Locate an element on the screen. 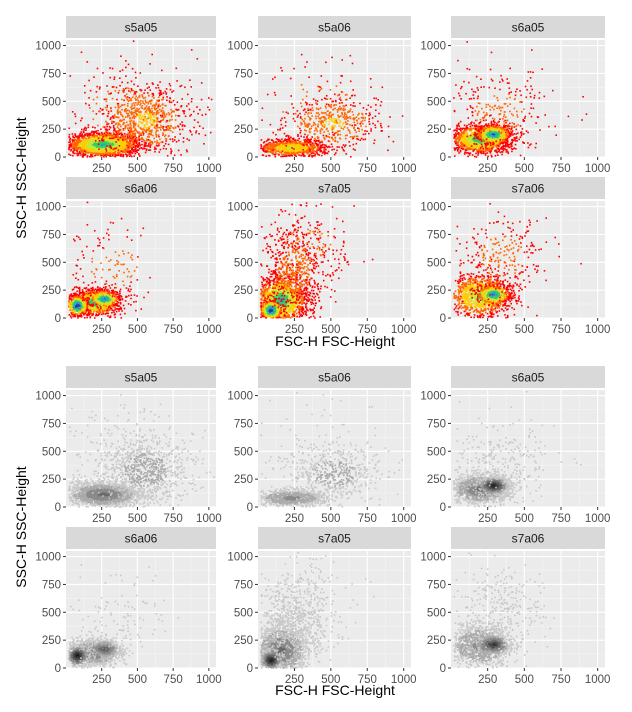 The width and height of the screenshot is (632, 712). y-tick-label: 250 is located at coordinates (51, 130).